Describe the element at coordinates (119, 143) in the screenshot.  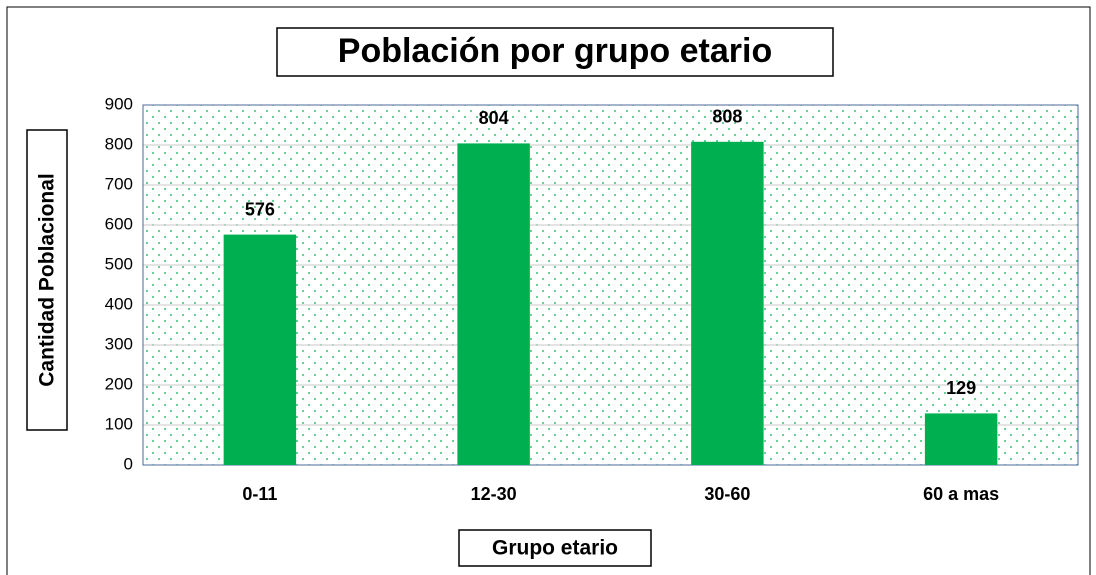
I see `y-tick-label: 800` at that location.